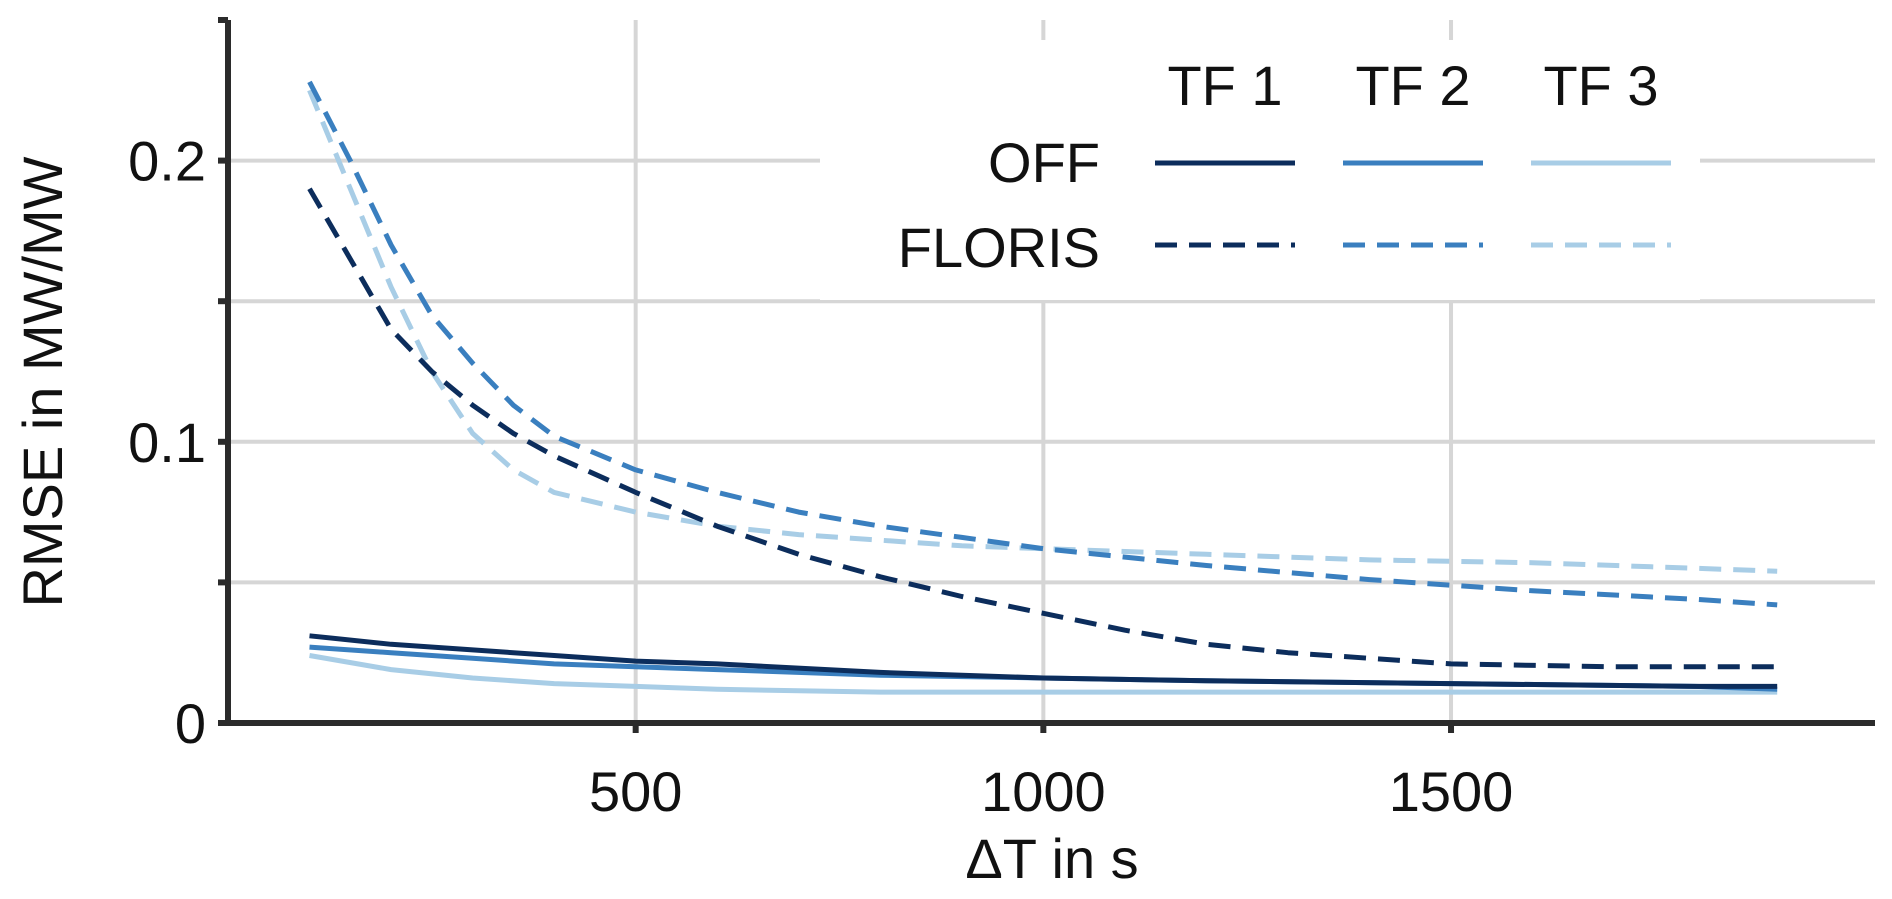 The height and width of the screenshot is (899, 1892). I want to click on x-tick-label: 1000, so click(1043, 791).